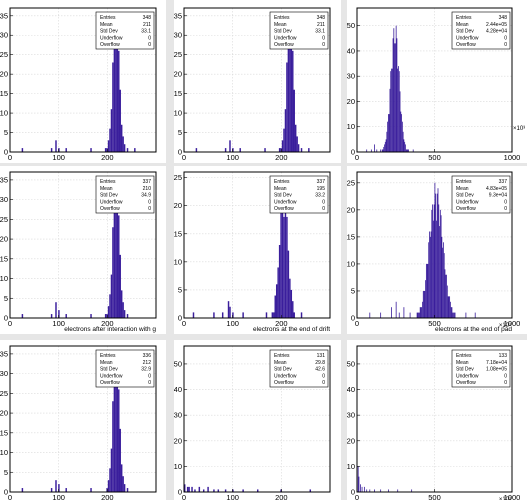 The width and height of the screenshot is (527, 500). Describe the element at coordinates (320, 196) in the screenshot. I see `stats-value: 33.2` at that location.